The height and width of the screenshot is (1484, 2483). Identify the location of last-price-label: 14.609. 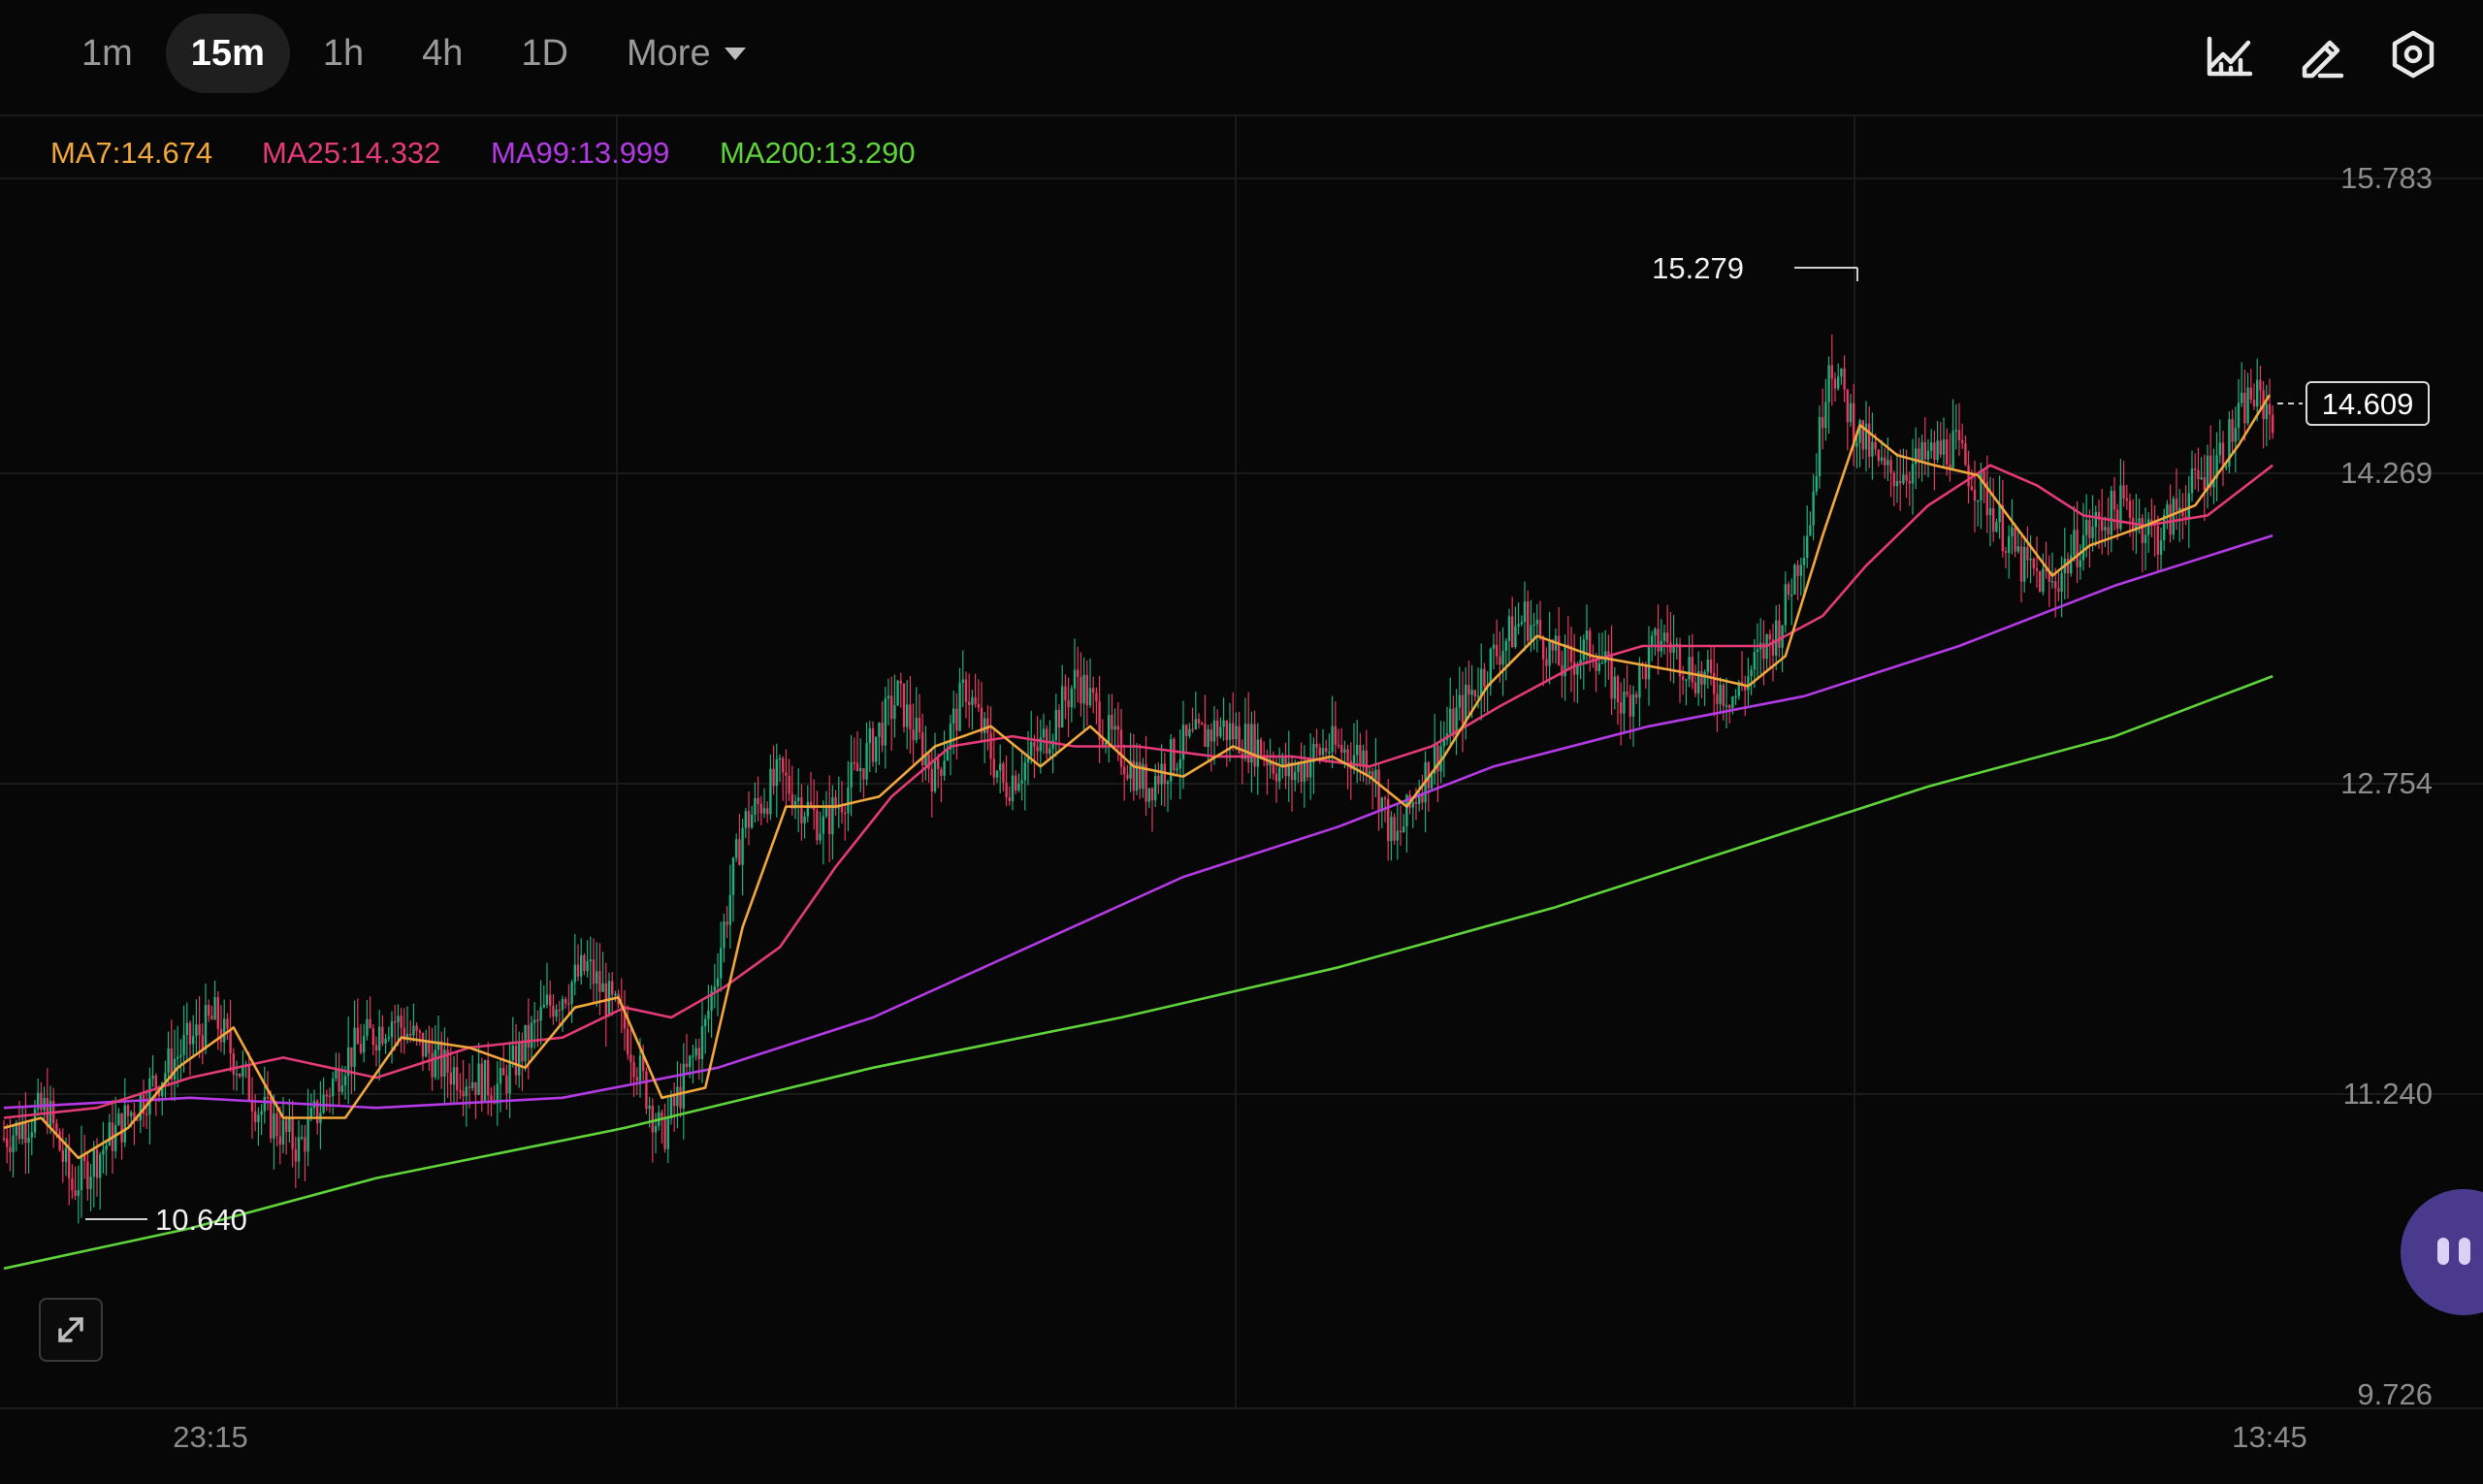
(2368, 404).